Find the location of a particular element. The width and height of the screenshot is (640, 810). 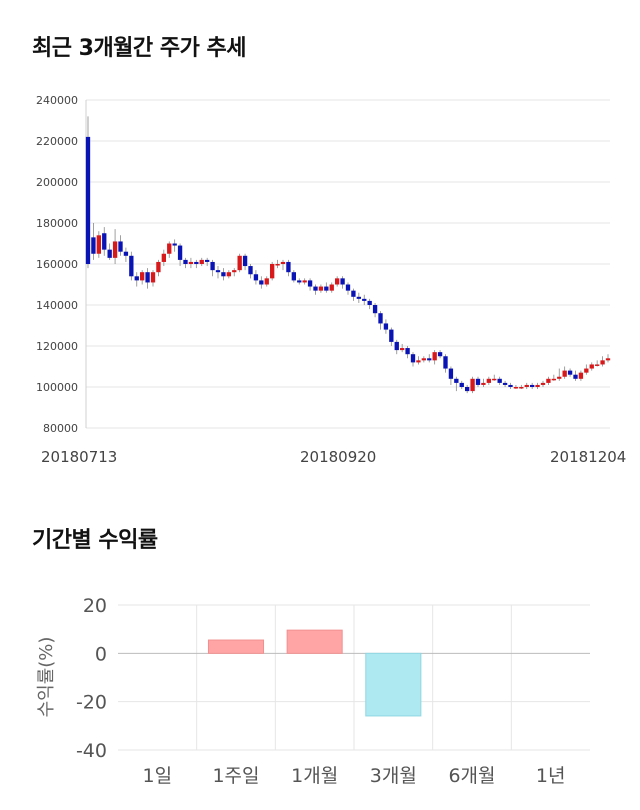

returns-y-axis-label: 수익률(%) is located at coordinates (46, 677).